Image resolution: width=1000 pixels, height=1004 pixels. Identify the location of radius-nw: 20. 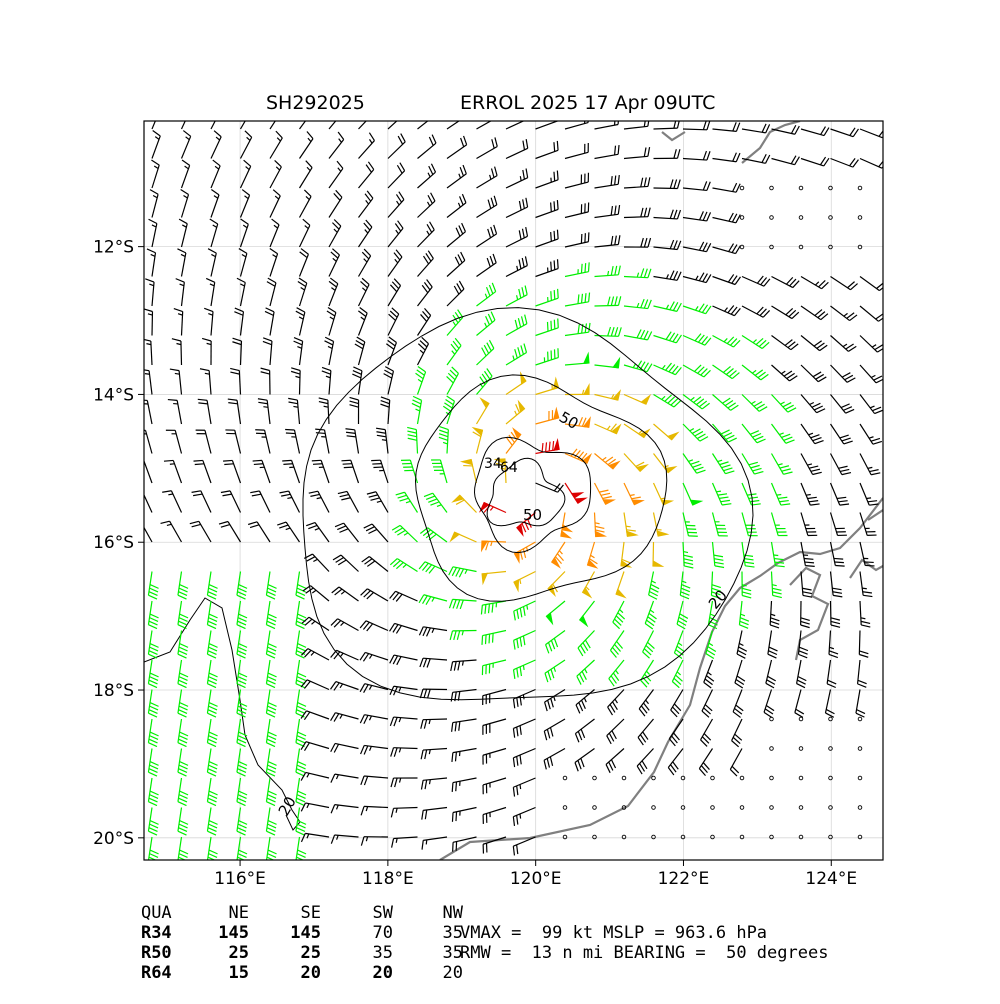
(428, 973).